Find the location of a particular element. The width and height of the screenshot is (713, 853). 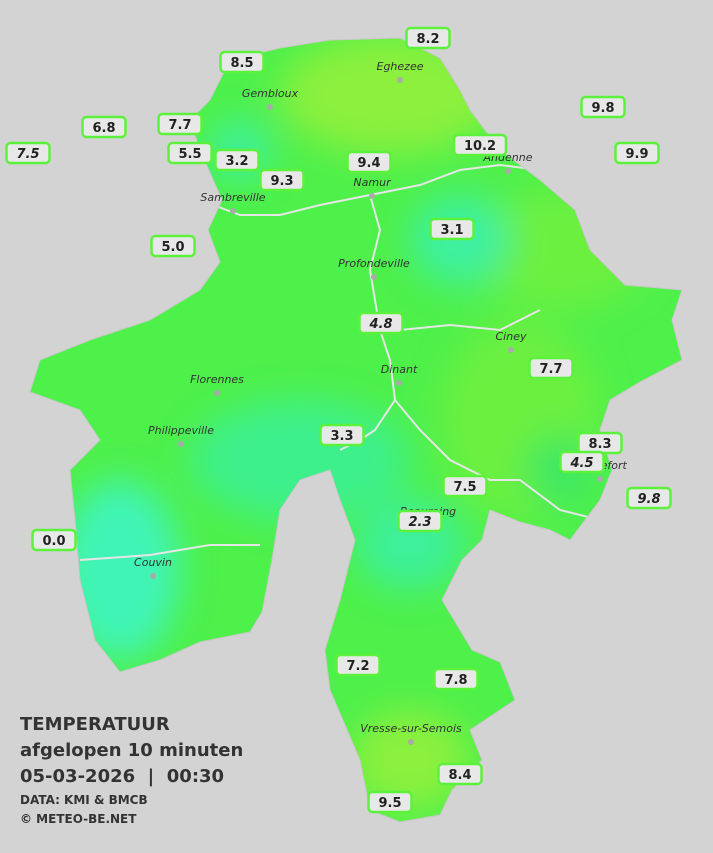

city-label: Dinant is located at coordinates (399, 369).